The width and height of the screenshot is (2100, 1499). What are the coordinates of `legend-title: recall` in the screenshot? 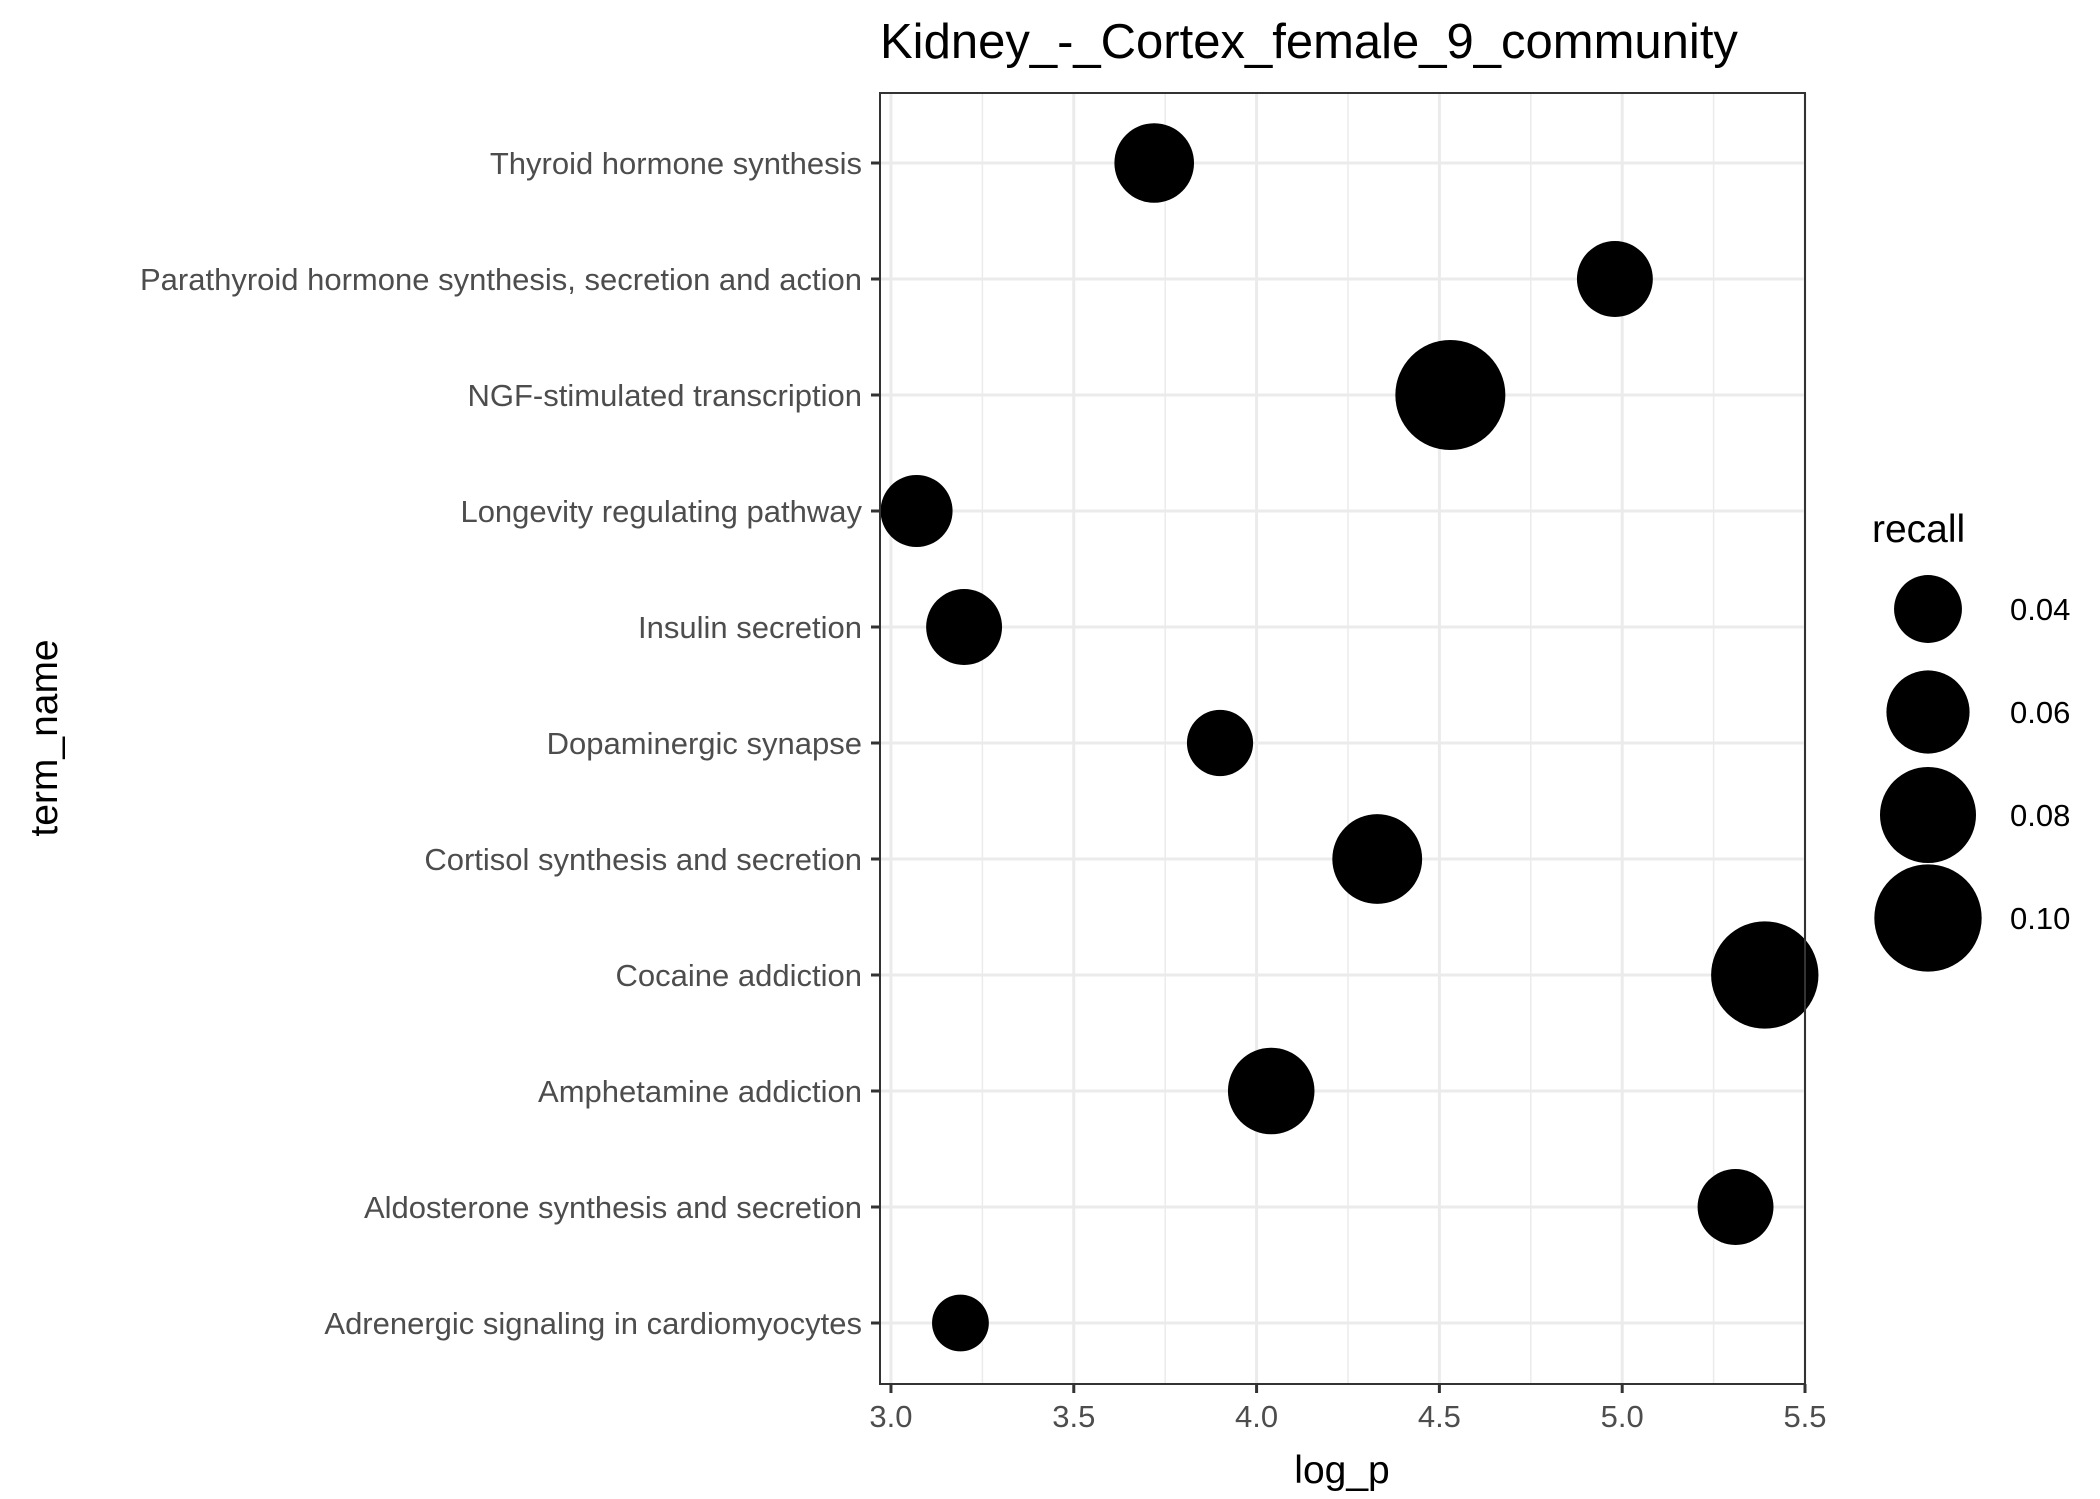 It's located at (1918, 529).